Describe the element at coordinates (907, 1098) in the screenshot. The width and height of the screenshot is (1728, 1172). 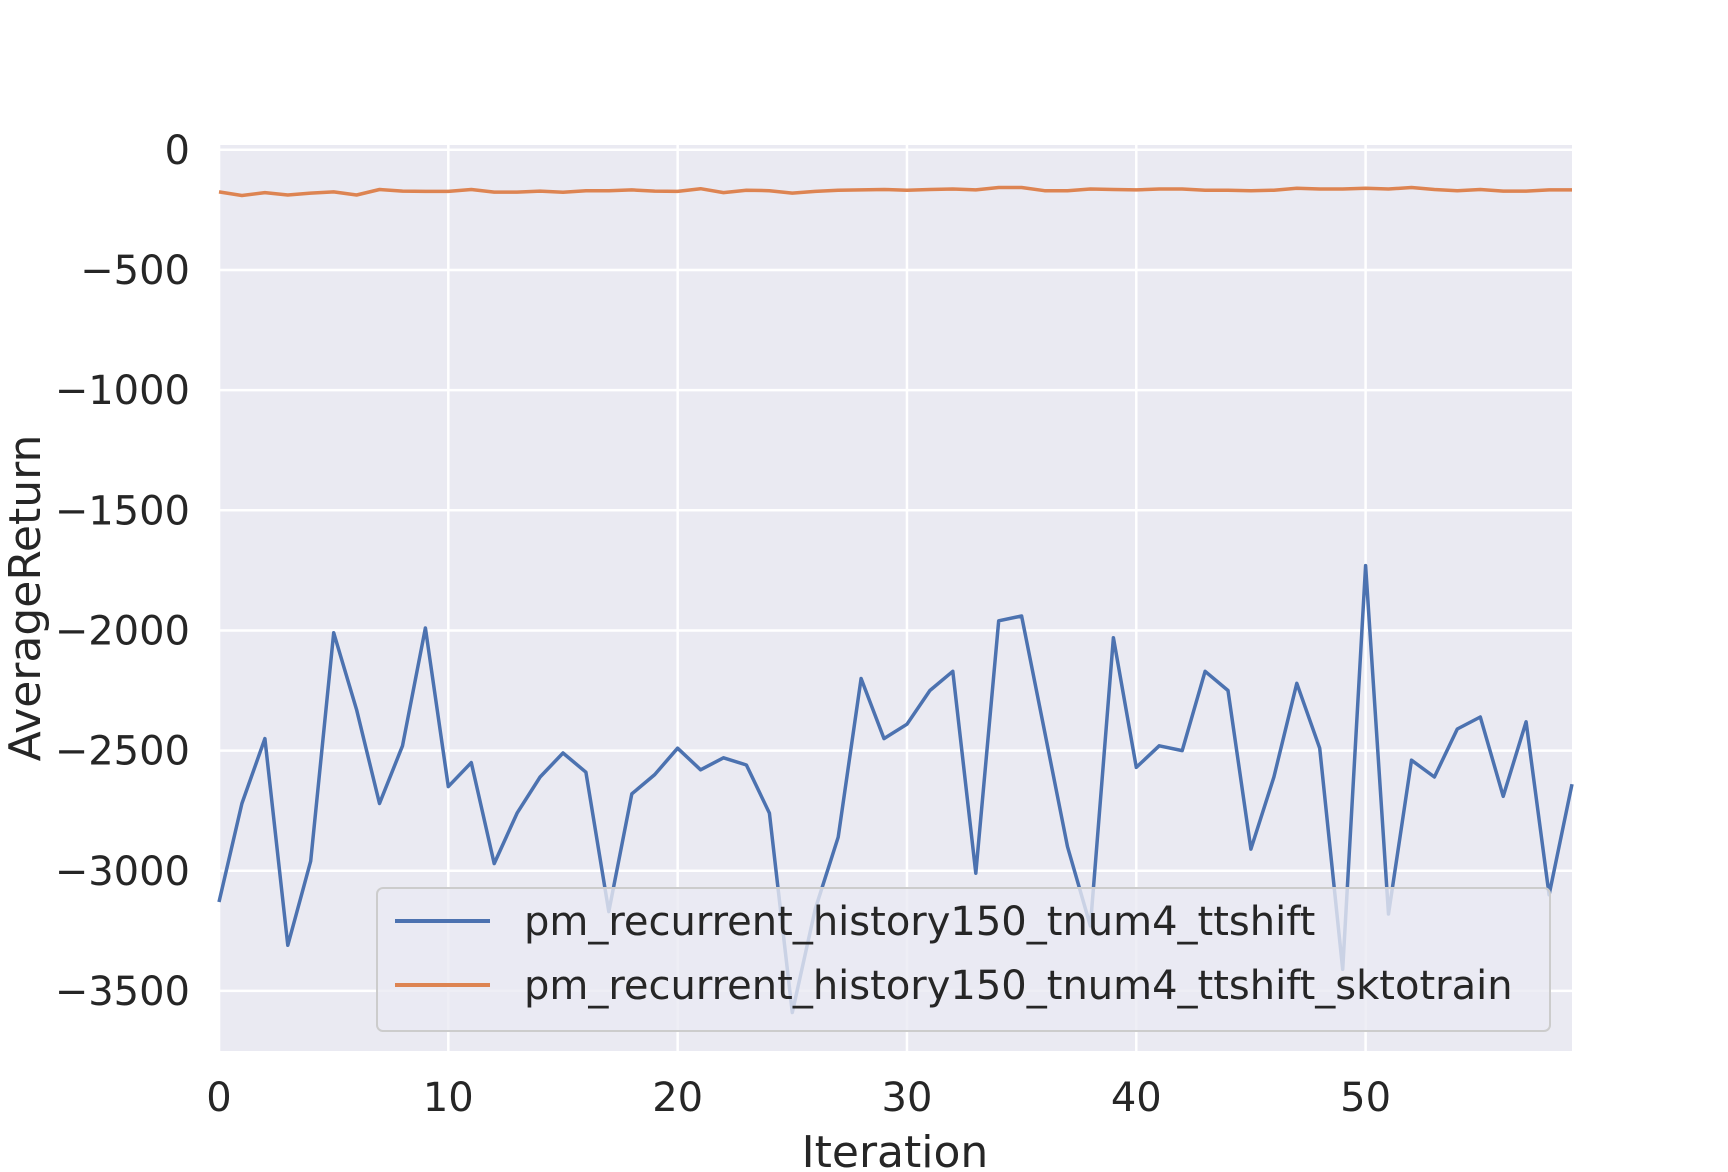
I see `x-tick-label: 30` at that location.